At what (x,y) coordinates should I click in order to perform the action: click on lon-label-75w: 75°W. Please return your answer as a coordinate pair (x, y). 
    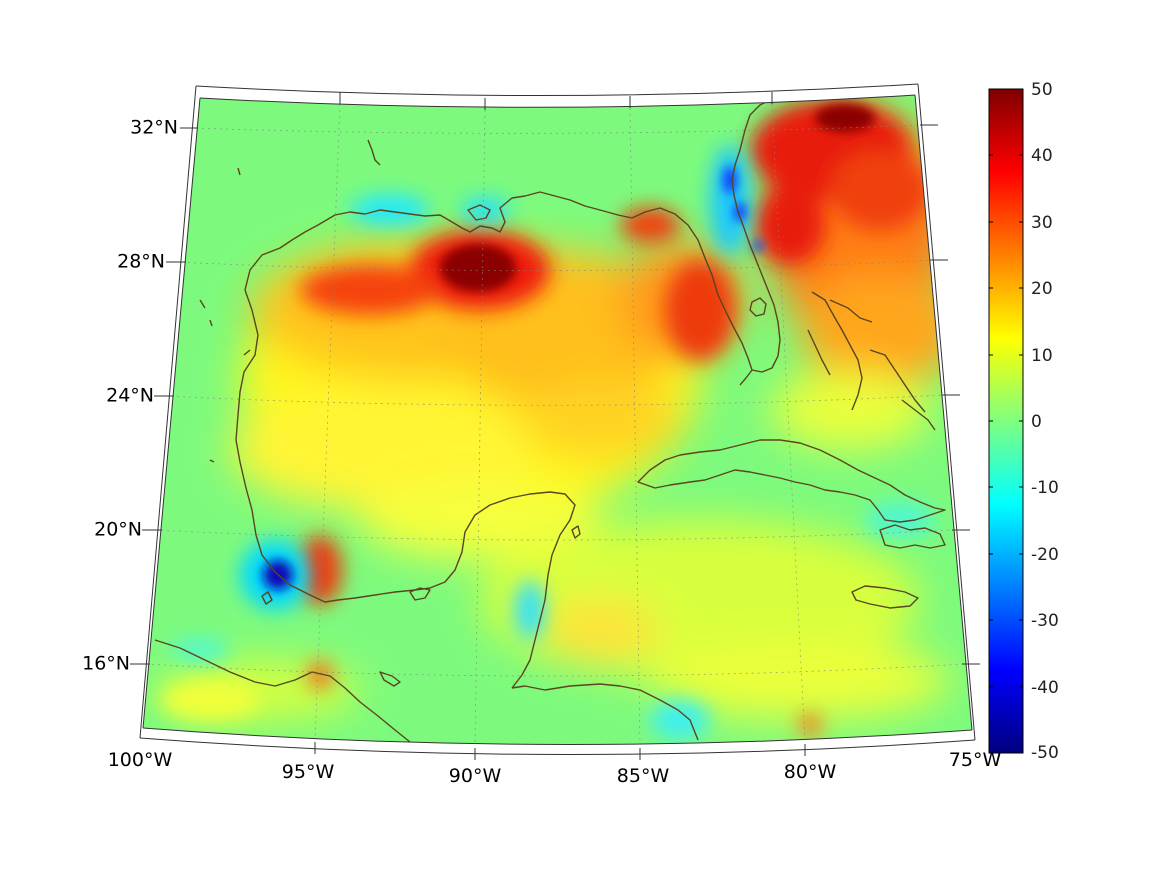
    Looking at the image, I should click on (975, 760).